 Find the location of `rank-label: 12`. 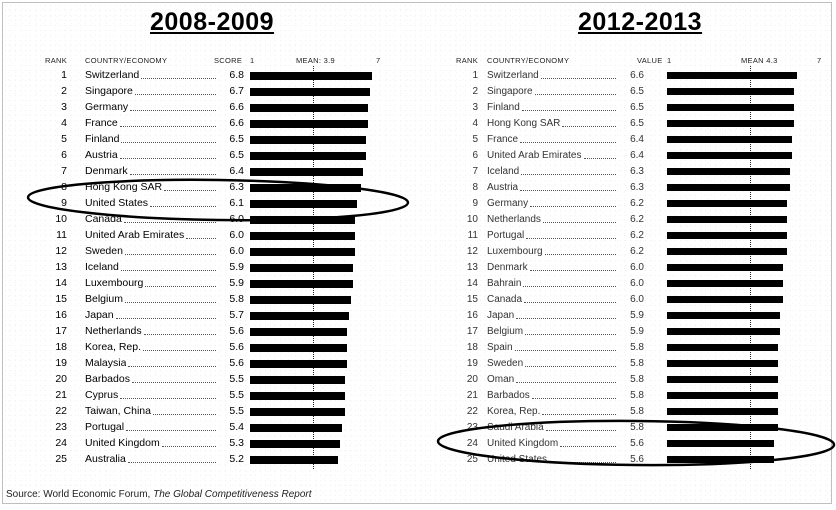

rank-label: 12 is located at coordinates (61, 251).